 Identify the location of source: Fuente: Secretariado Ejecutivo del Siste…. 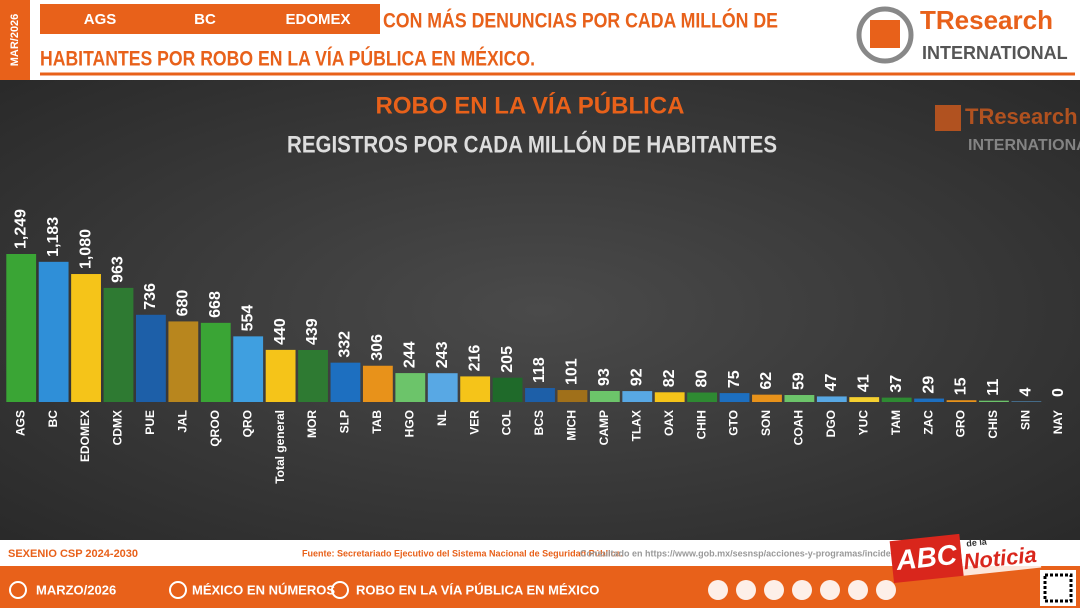
(462, 553).